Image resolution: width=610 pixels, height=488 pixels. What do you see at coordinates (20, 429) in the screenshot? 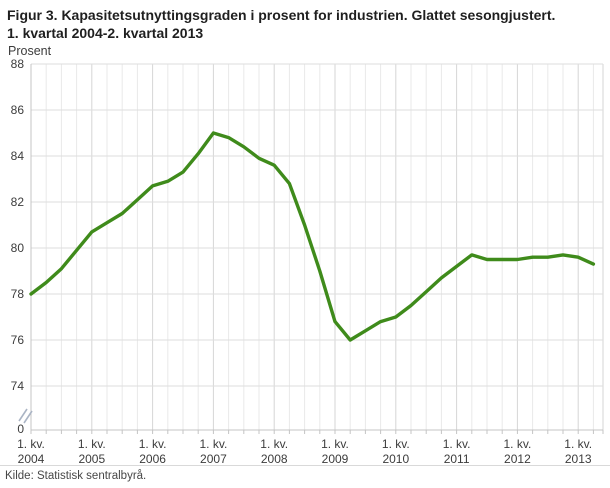
I see `y-axis-zero-label: 0` at bounding box center [20, 429].